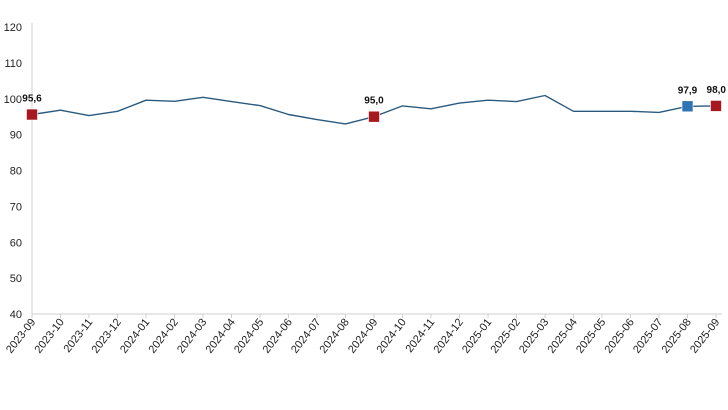 This screenshot has height=410, width=728. I want to click on y-tick-label: 60, so click(16, 243).